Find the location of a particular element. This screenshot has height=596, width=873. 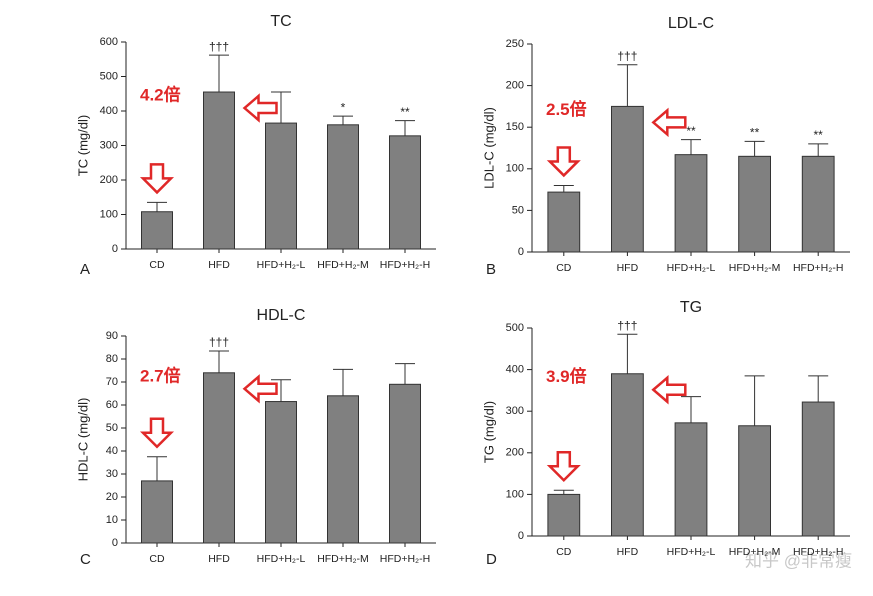

fold-label: 3.9倍 is located at coordinates (566, 376).